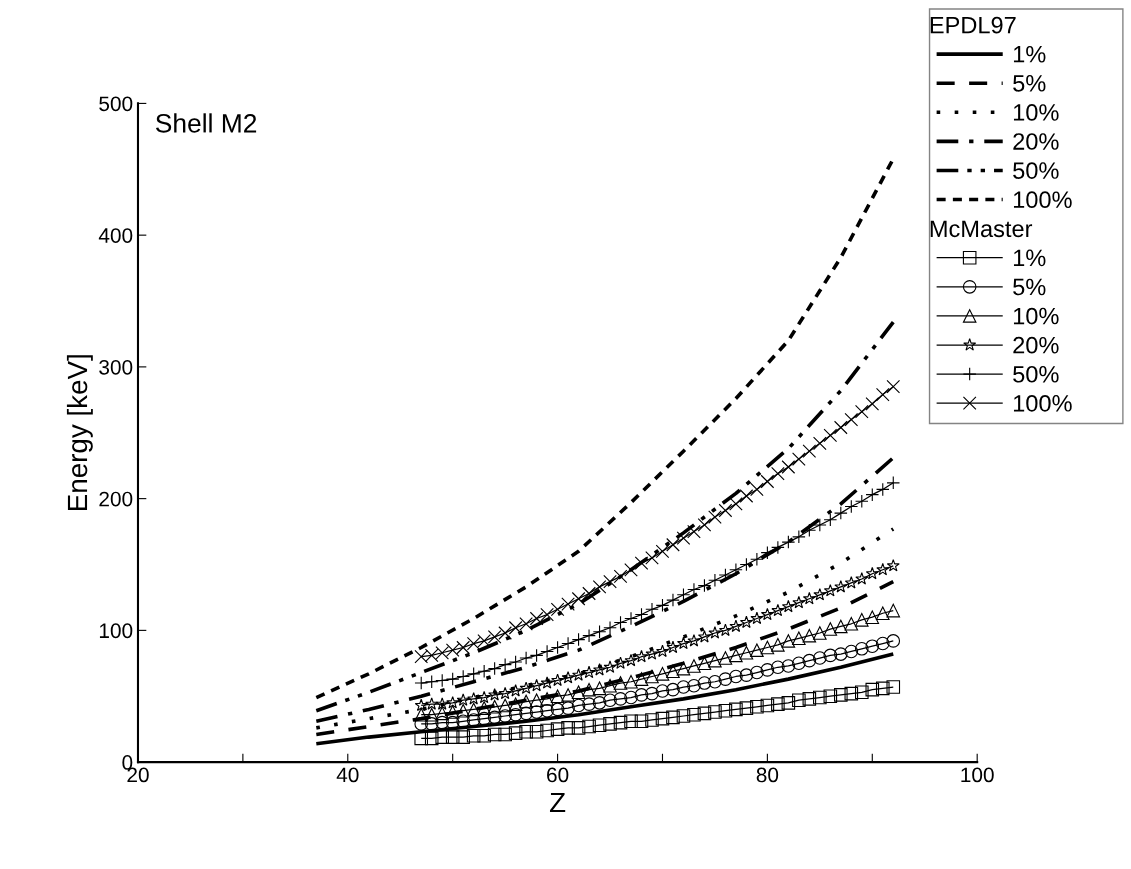 The height and width of the screenshot is (869, 1131). What do you see at coordinates (558, 775) in the screenshot?
I see `x-tick-label: 60` at bounding box center [558, 775].